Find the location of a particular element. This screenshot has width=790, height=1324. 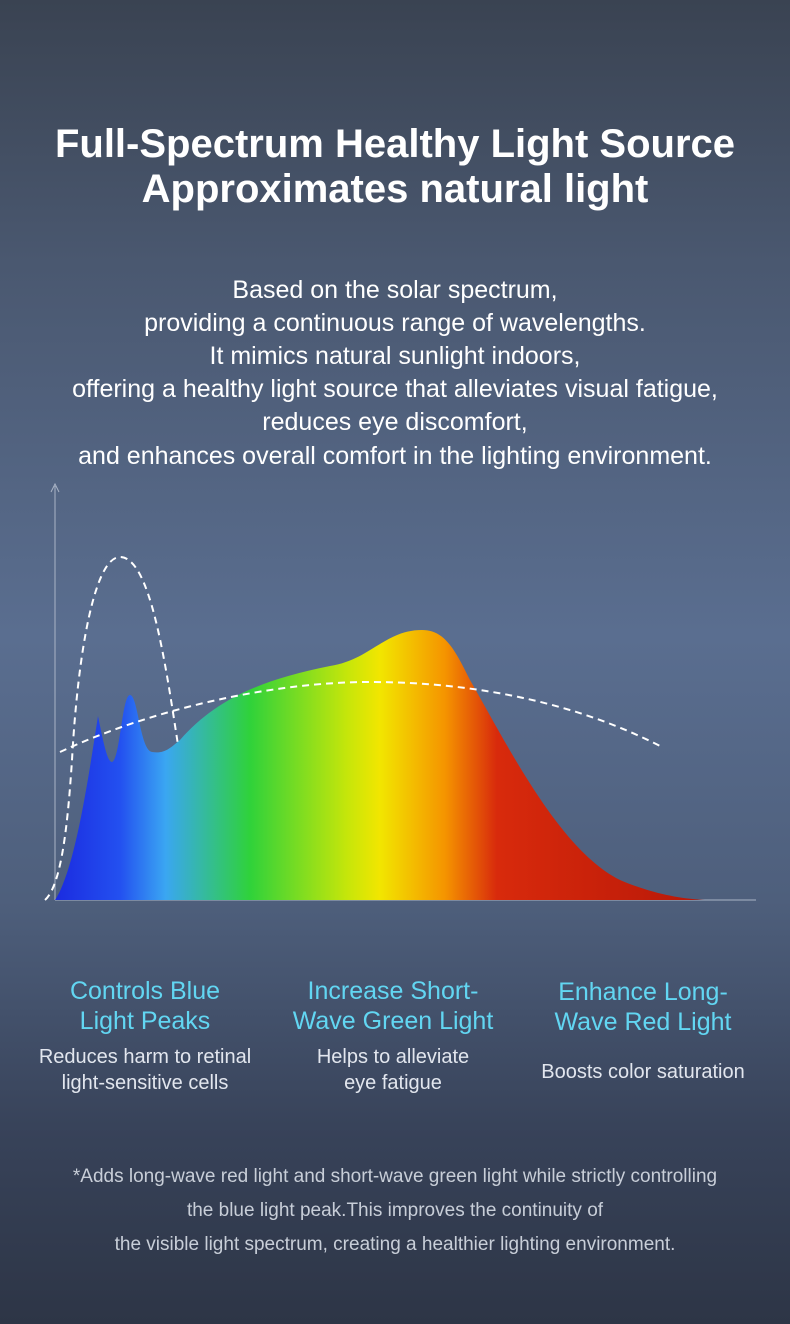

intro-line: reduces eye discomfort, is located at coordinates (395, 422).